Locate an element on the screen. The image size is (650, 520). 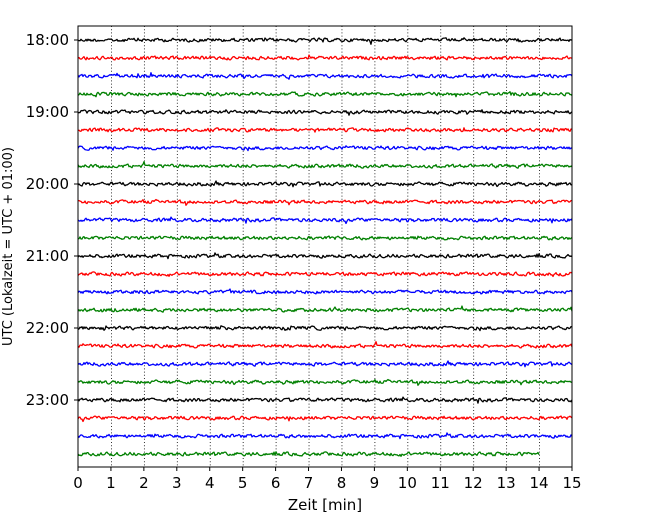
x-tick-label: 1 is located at coordinates (111, 483).